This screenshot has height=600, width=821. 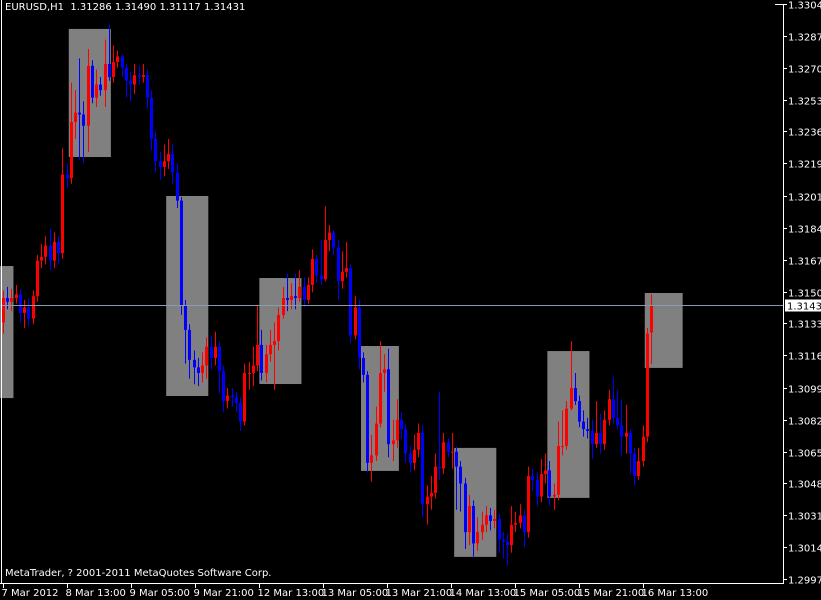 I want to click on price-tick-label: 1.31165, so click(x=804, y=357).